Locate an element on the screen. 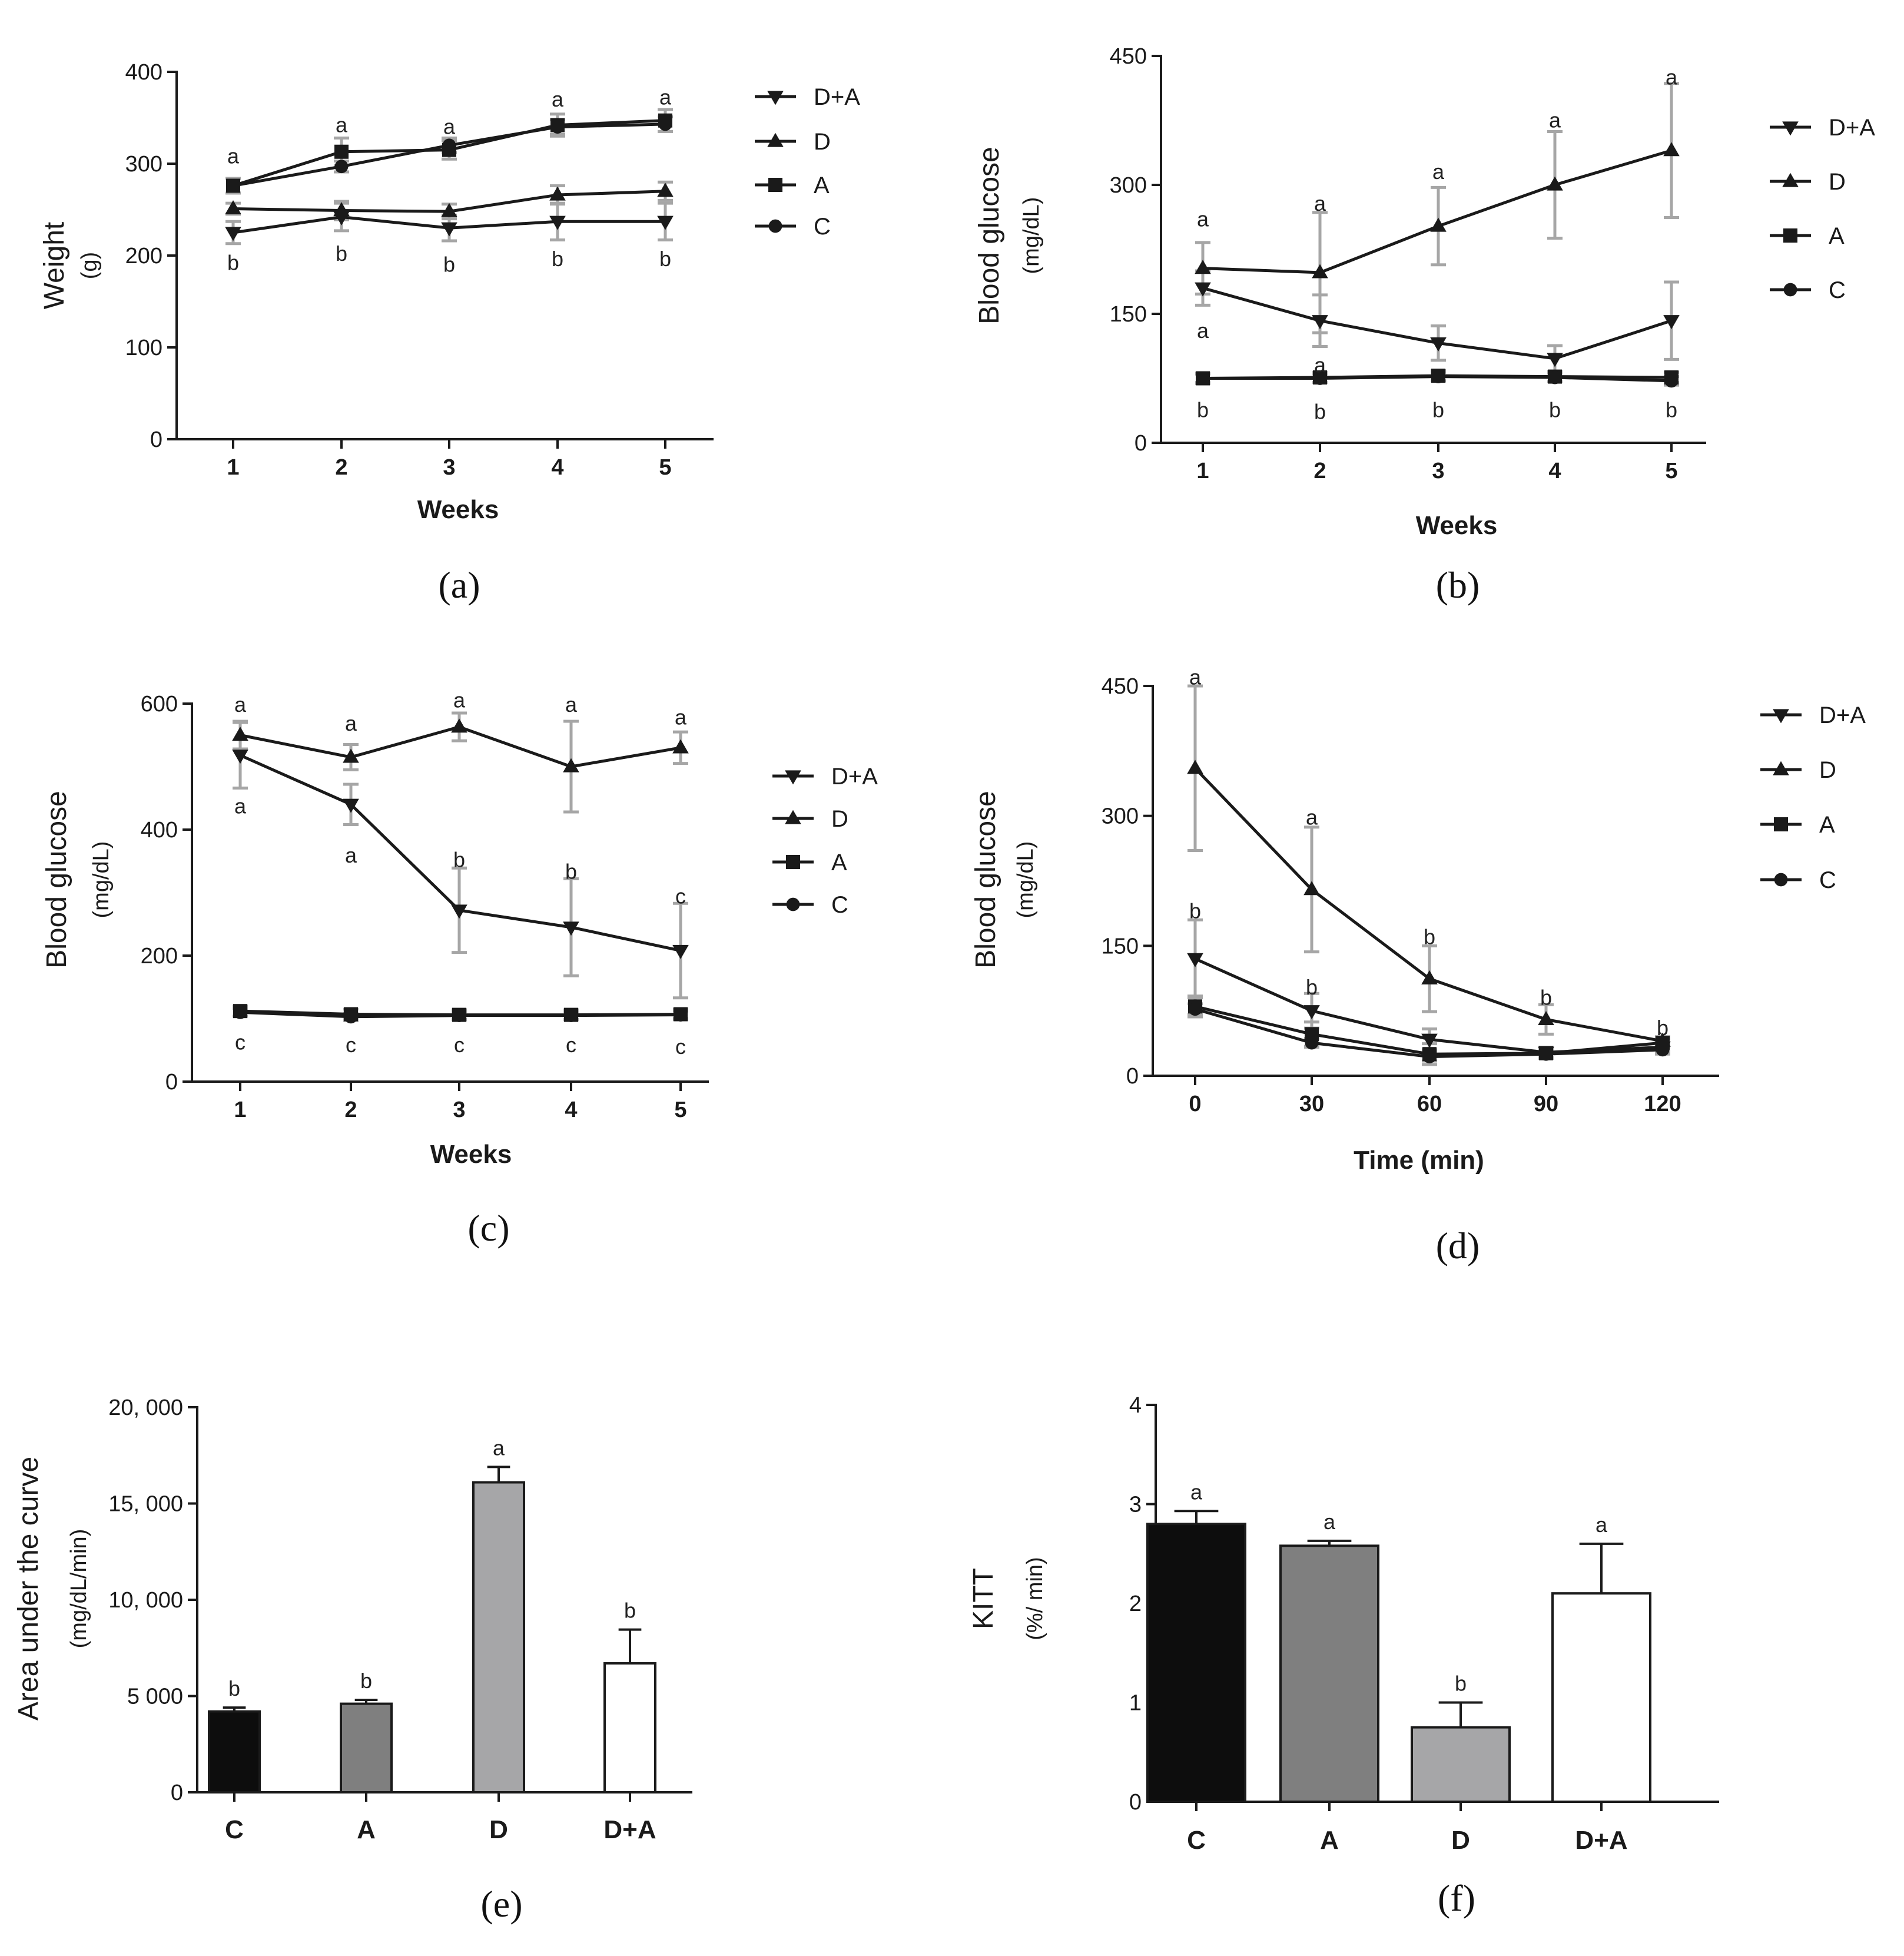  bar-D+A is located at coordinates (630, 1728).